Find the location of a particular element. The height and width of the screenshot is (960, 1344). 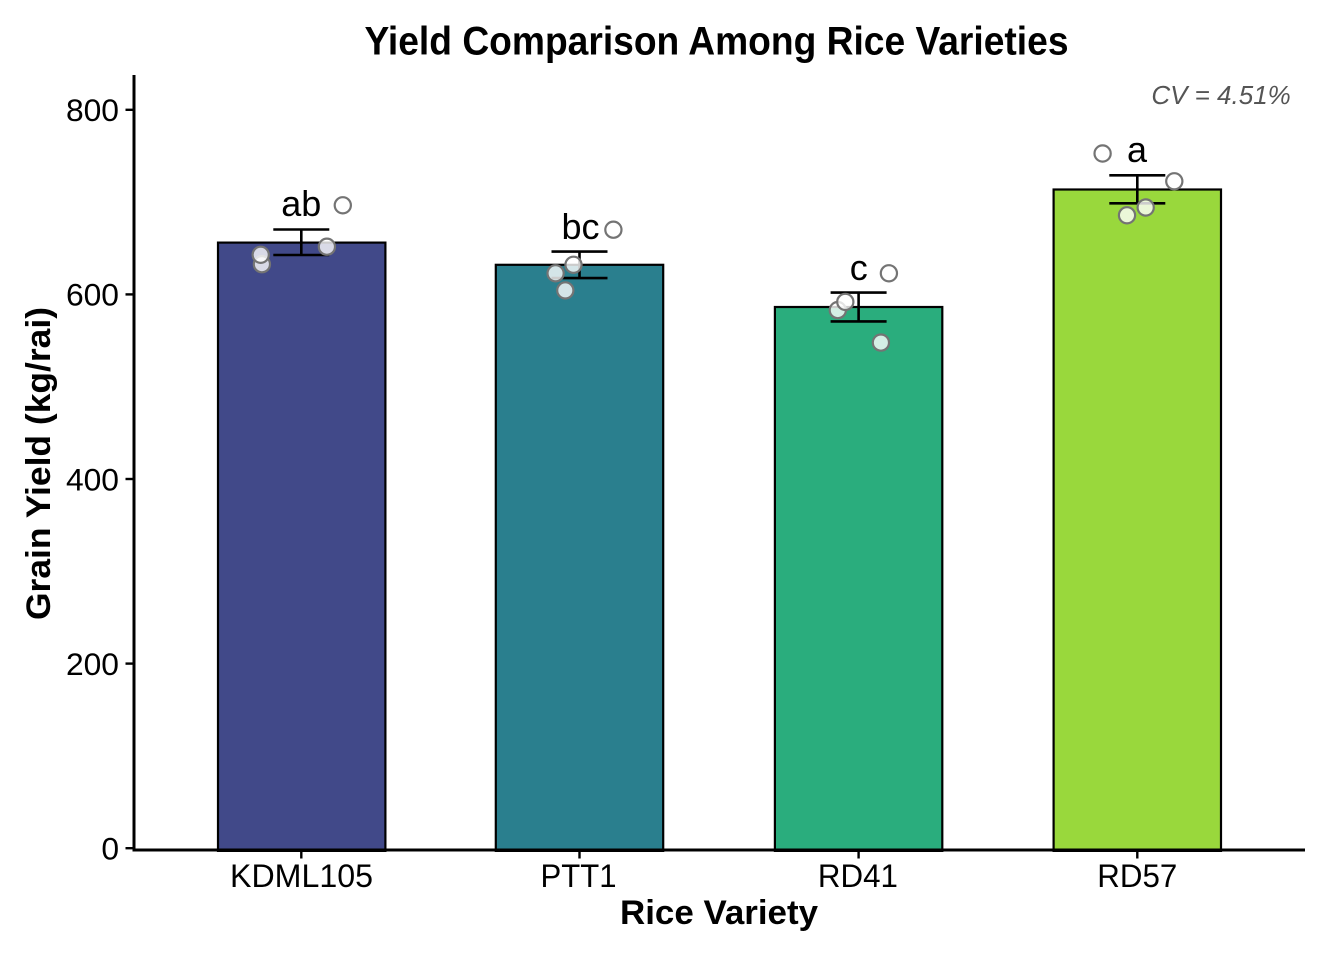

svg-text: CV = 4.51% is located at coordinates (1220, 95).